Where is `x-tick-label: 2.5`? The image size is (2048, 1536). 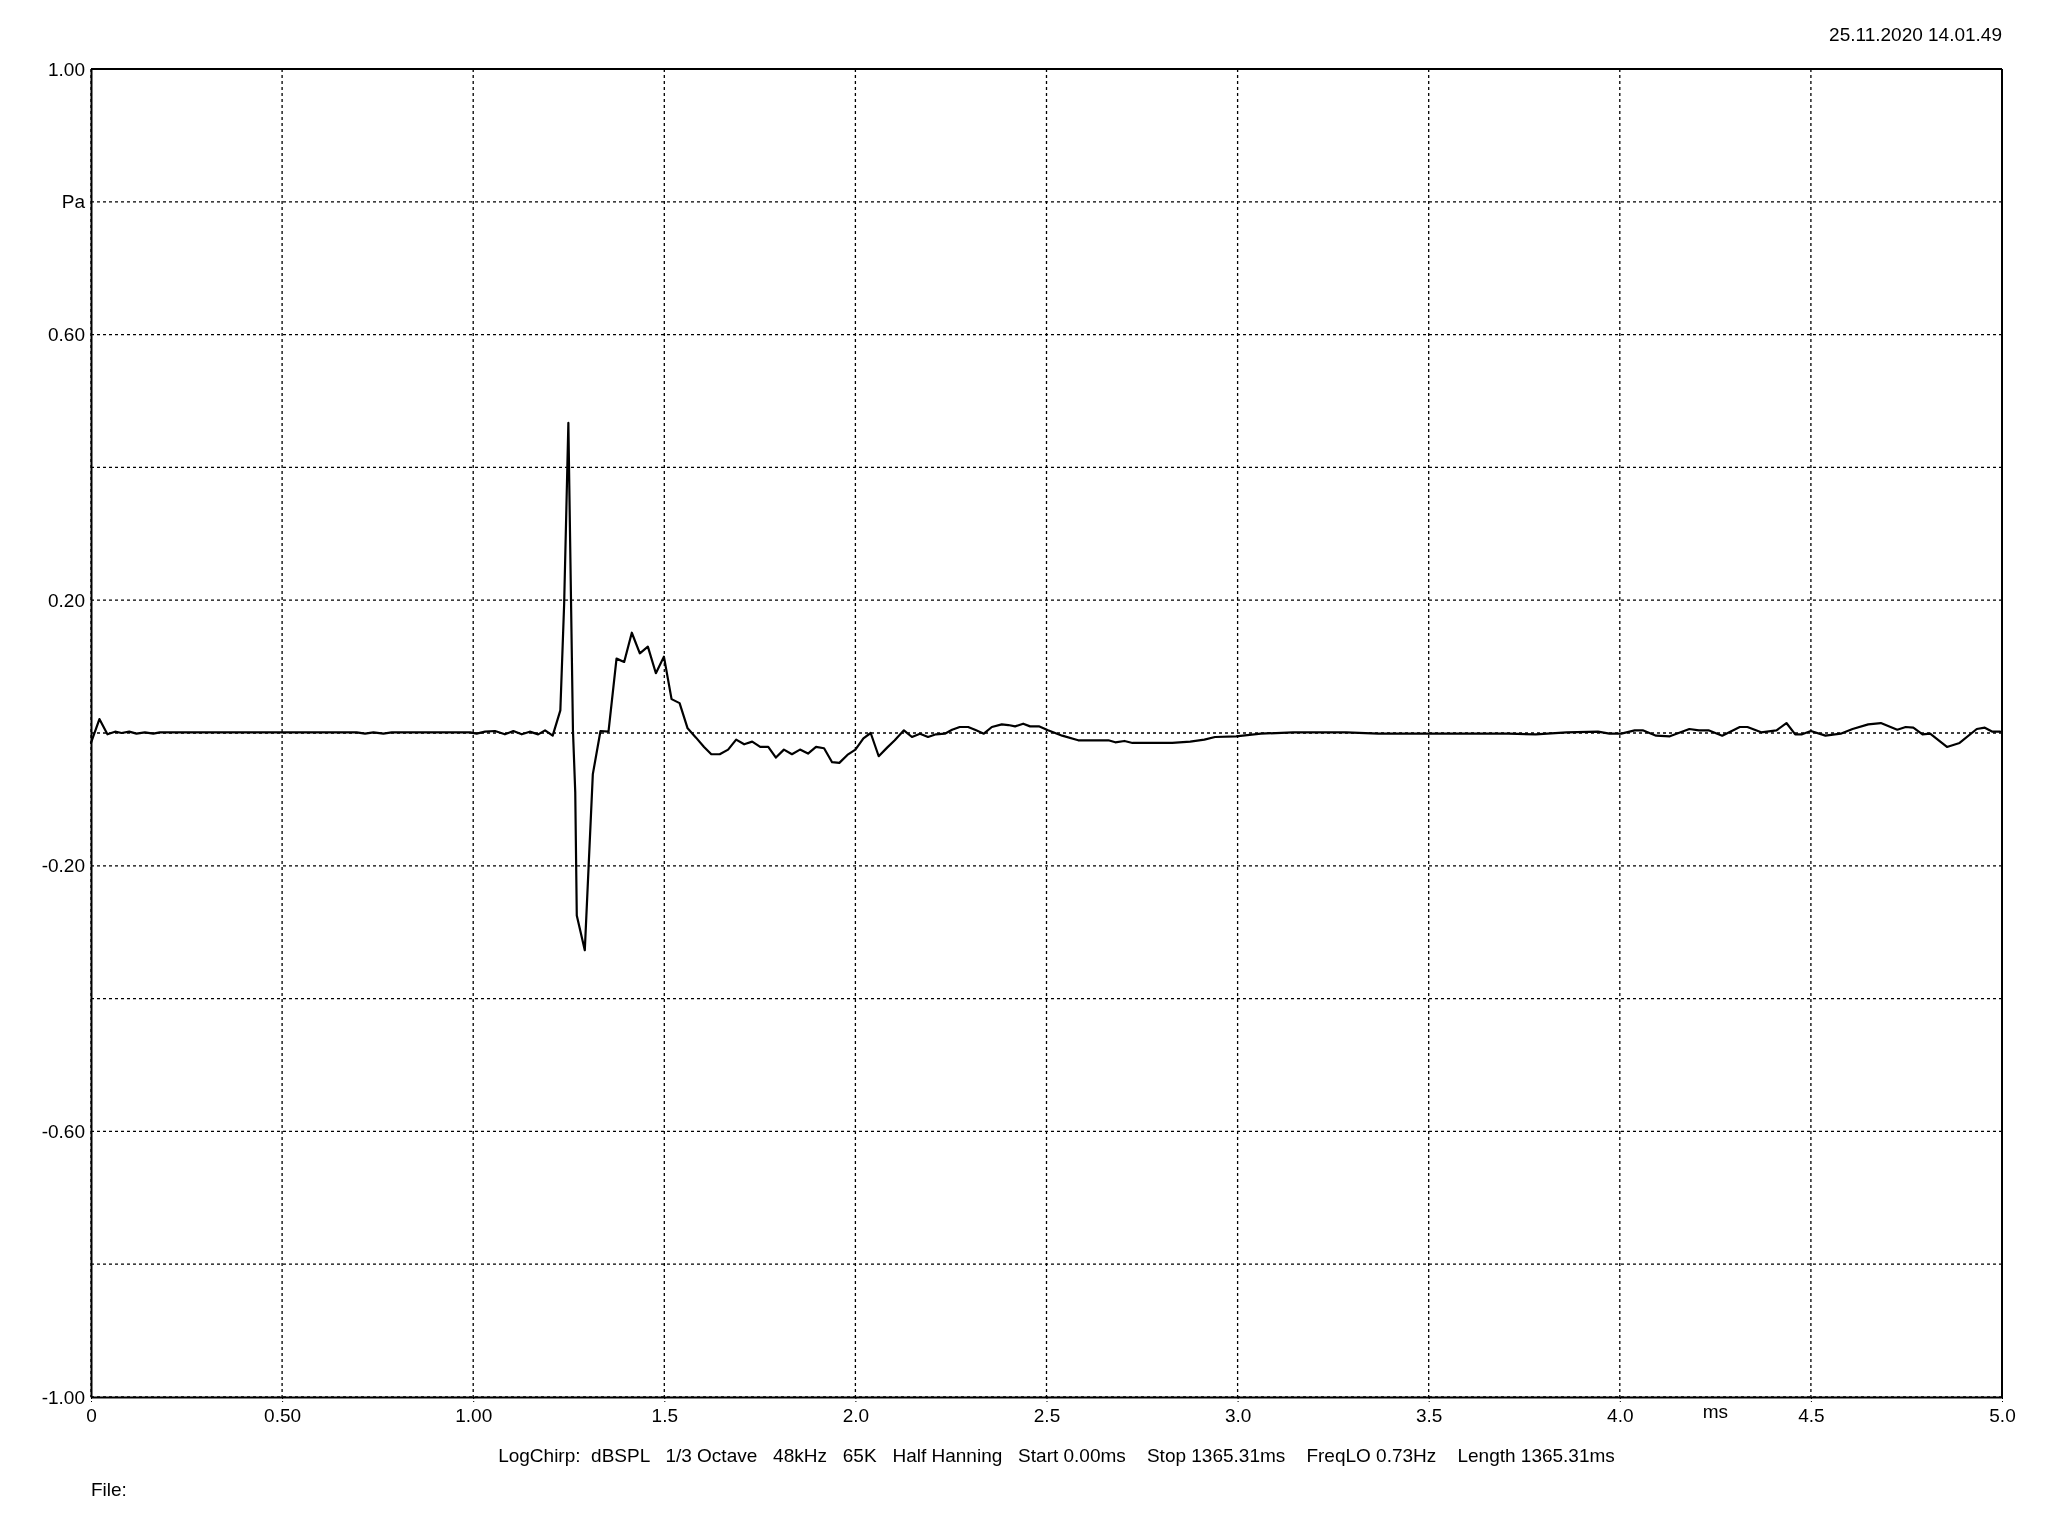
x-tick-label: 2.5 is located at coordinates (1047, 1416).